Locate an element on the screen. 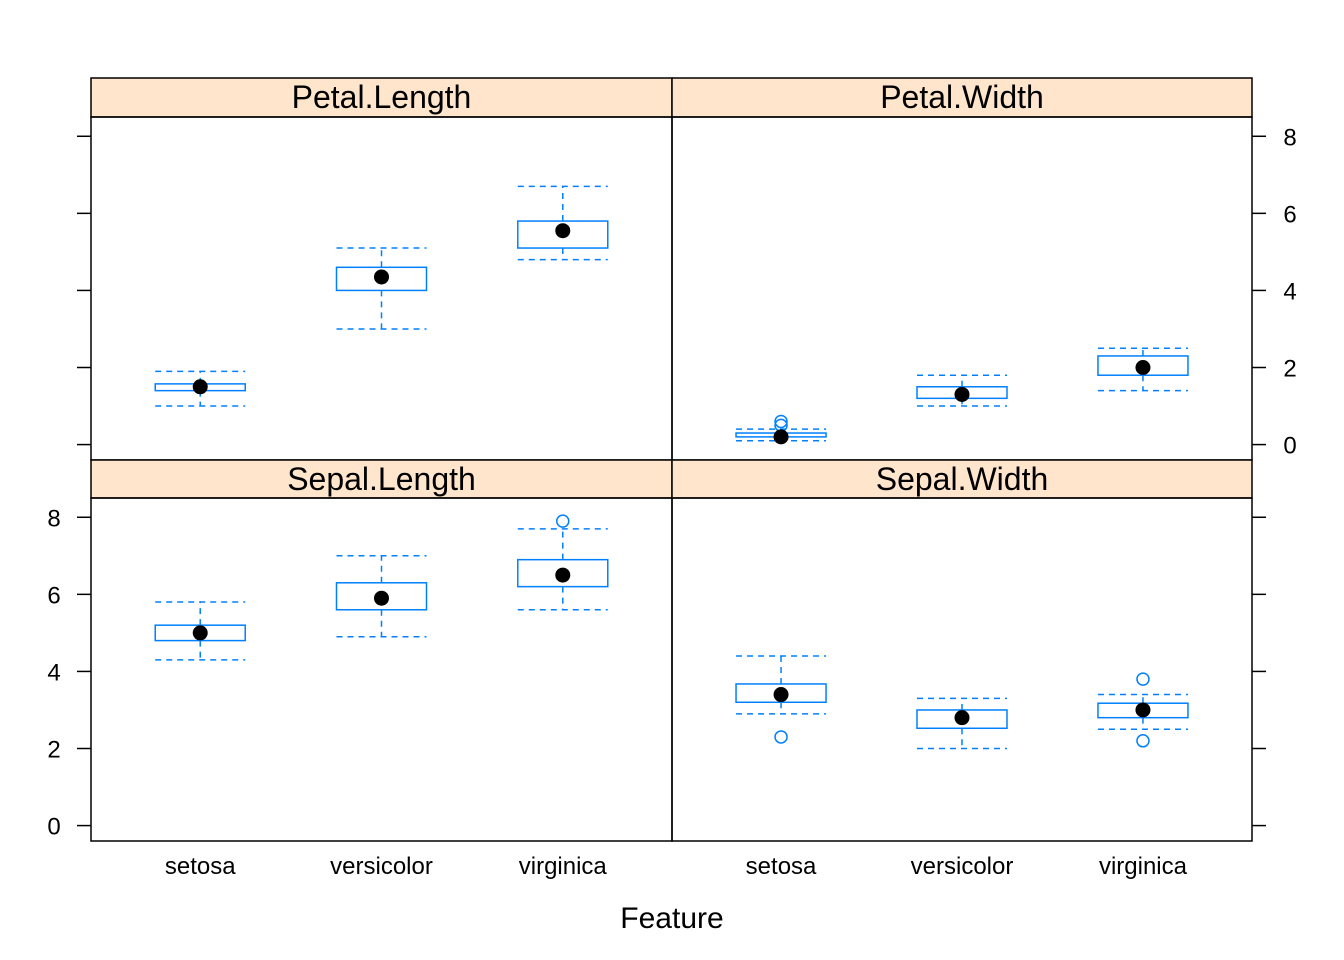  y-tick-label-left: 0 is located at coordinates (53, 827).